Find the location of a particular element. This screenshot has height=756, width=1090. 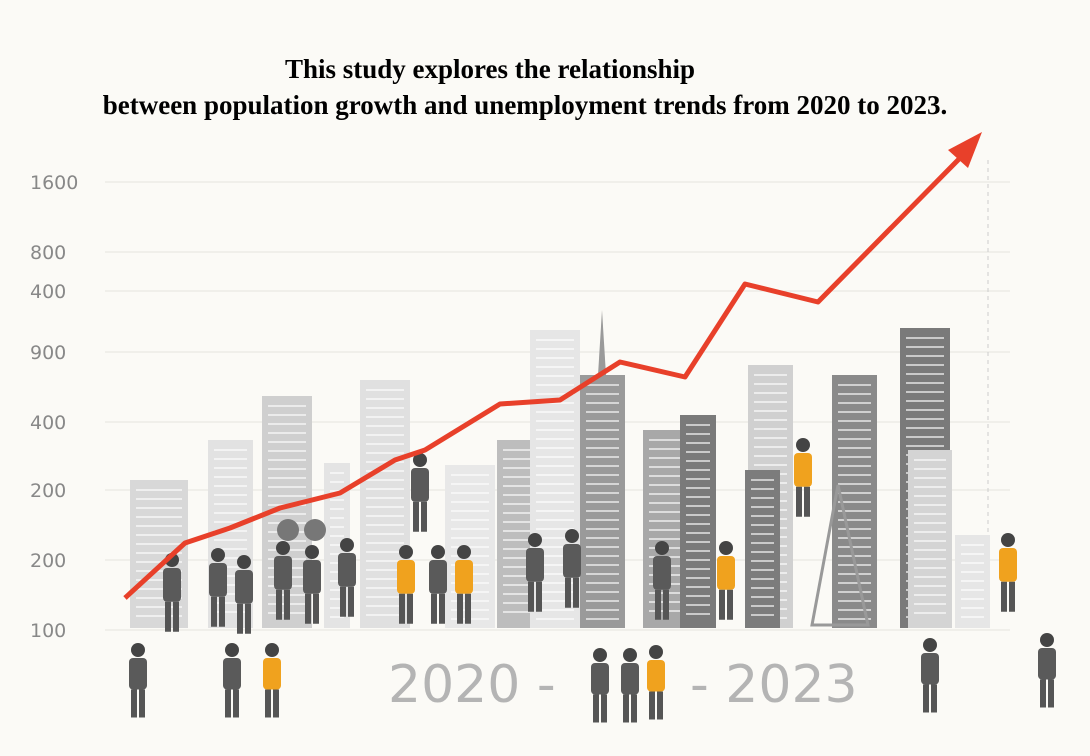

tower is located at coordinates (840, 555).